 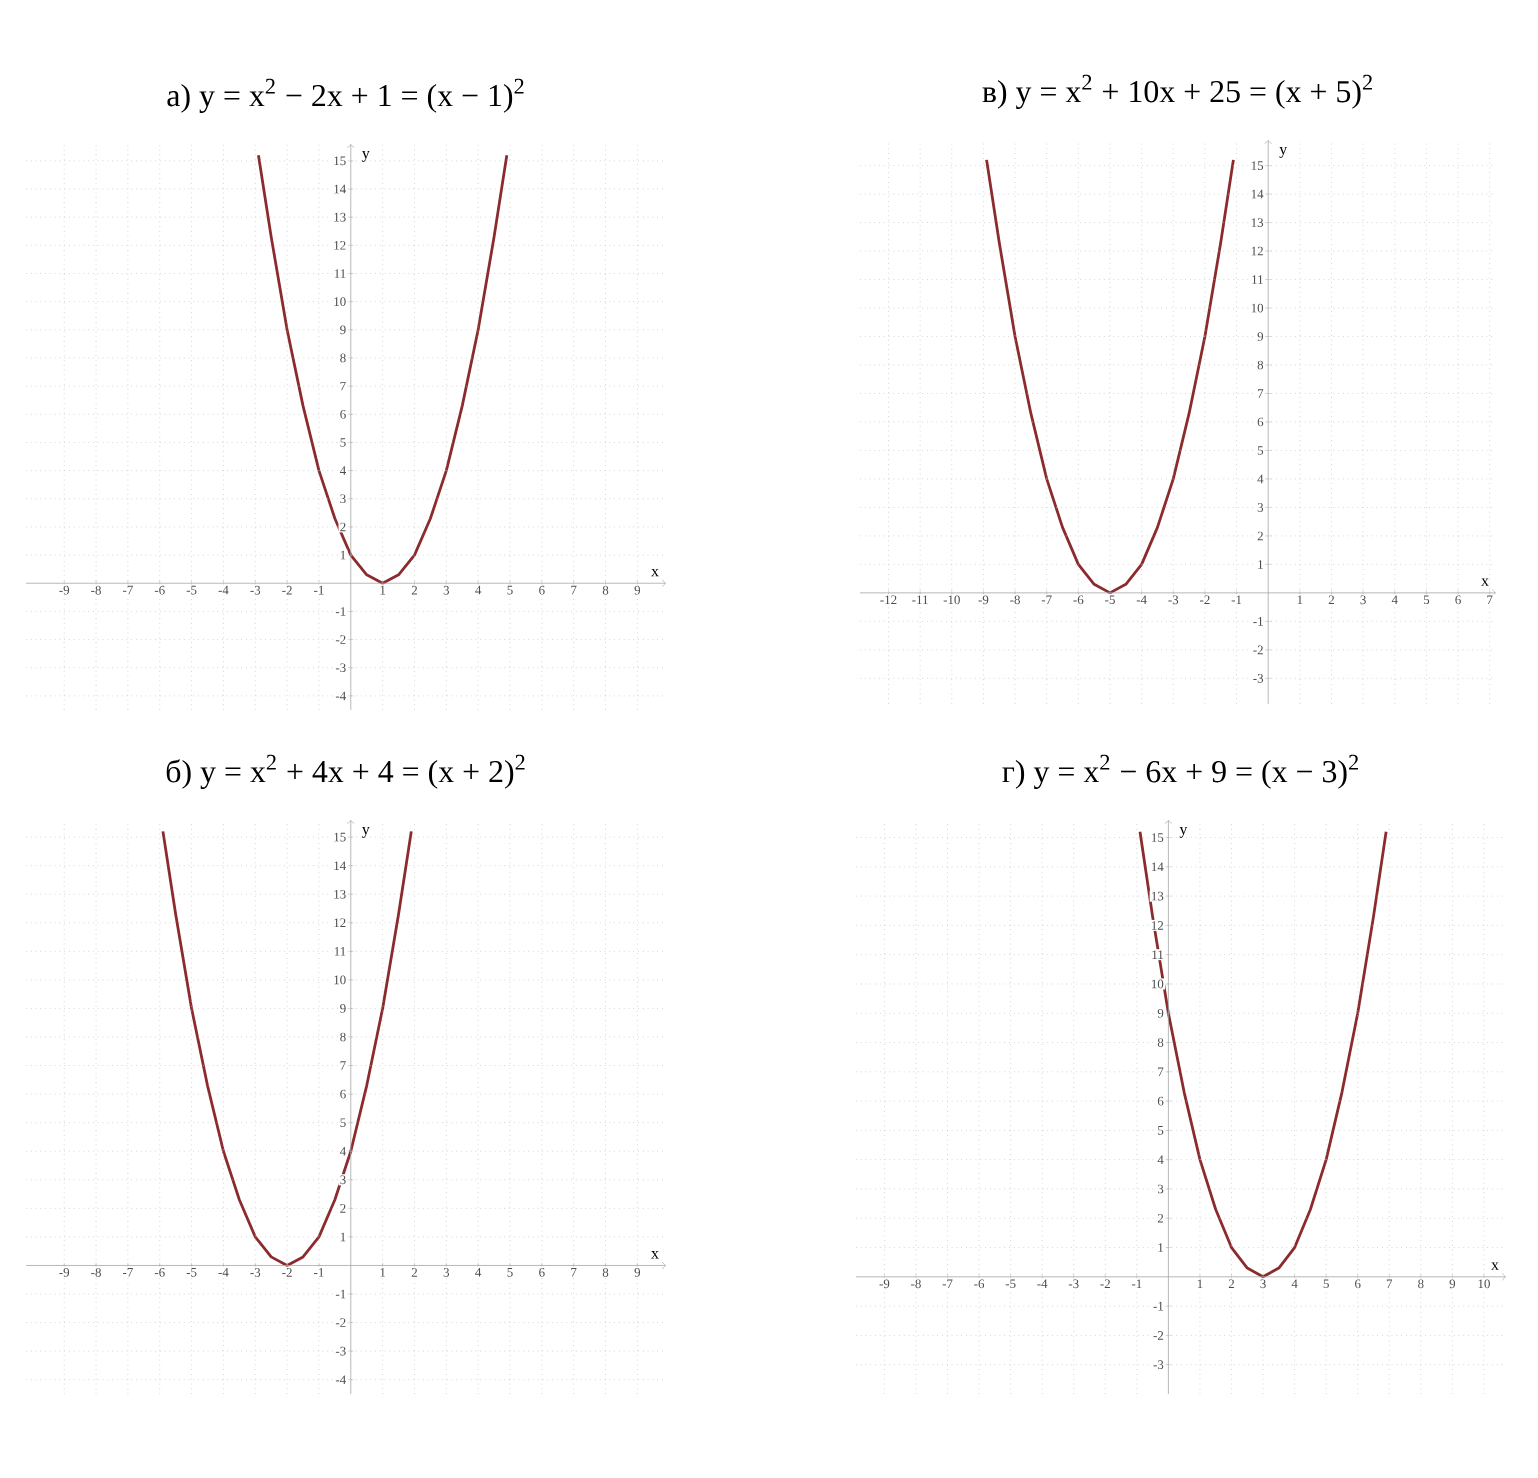 I want to click on chart-title: б) y = x$^{2}$ + 4x + 4 = (x + 2)$^{2}$, so click(x=345, y=771).